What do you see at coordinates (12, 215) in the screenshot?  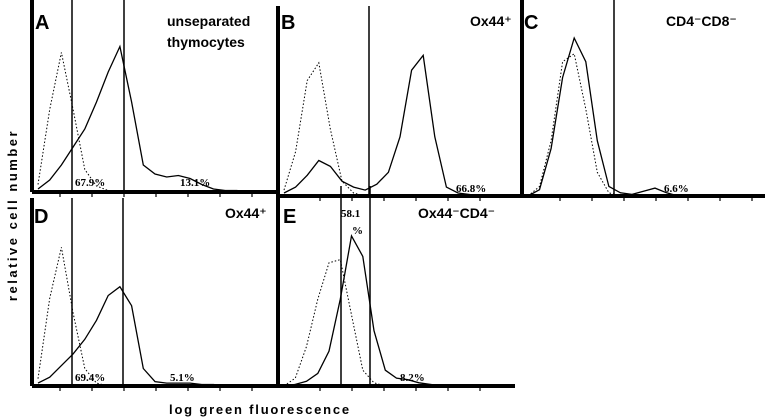 I see `y-axis-label: relative cell number` at bounding box center [12, 215].